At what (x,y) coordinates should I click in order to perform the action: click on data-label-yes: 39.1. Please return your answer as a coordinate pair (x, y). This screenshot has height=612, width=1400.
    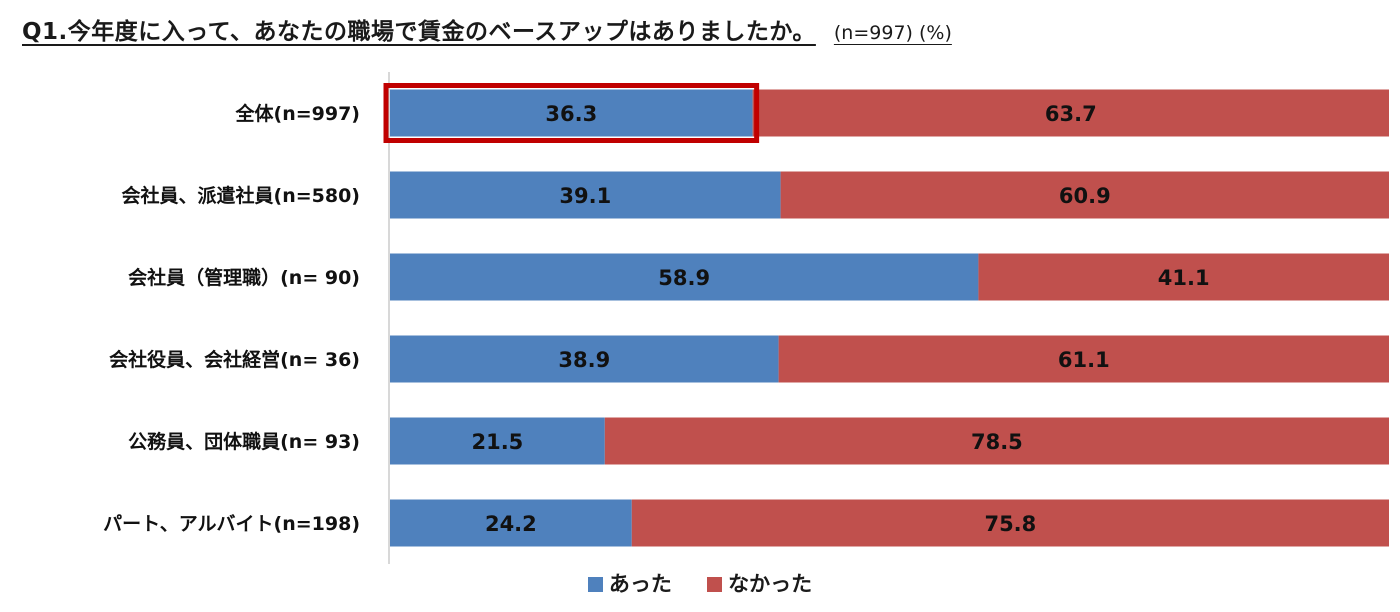
    Looking at the image, I should click on (585, 196).